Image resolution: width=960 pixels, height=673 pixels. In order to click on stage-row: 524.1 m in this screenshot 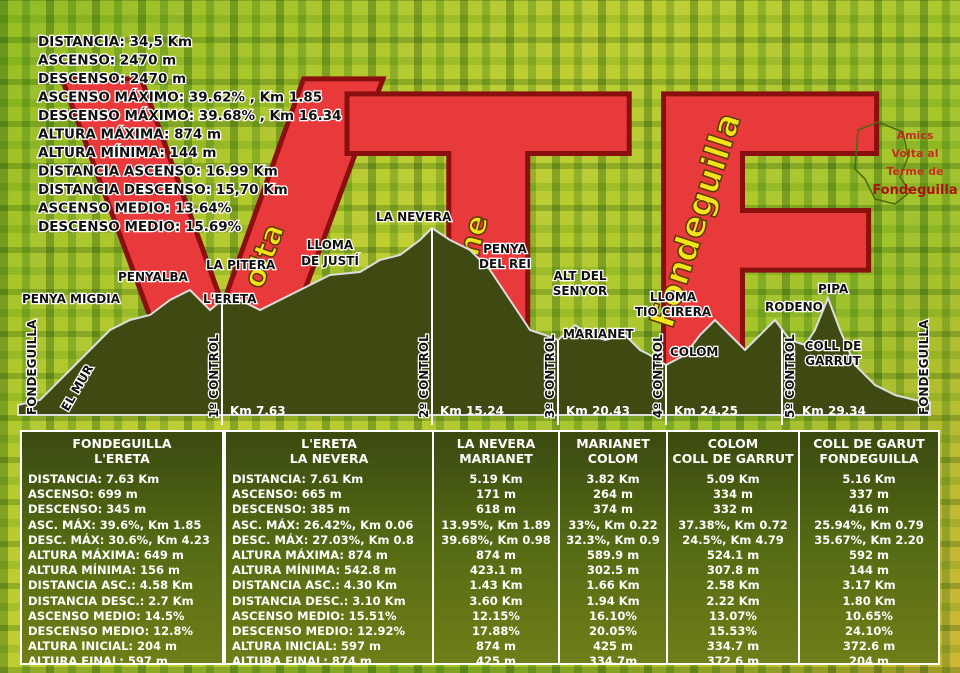, I will do `click(733, 555)`.